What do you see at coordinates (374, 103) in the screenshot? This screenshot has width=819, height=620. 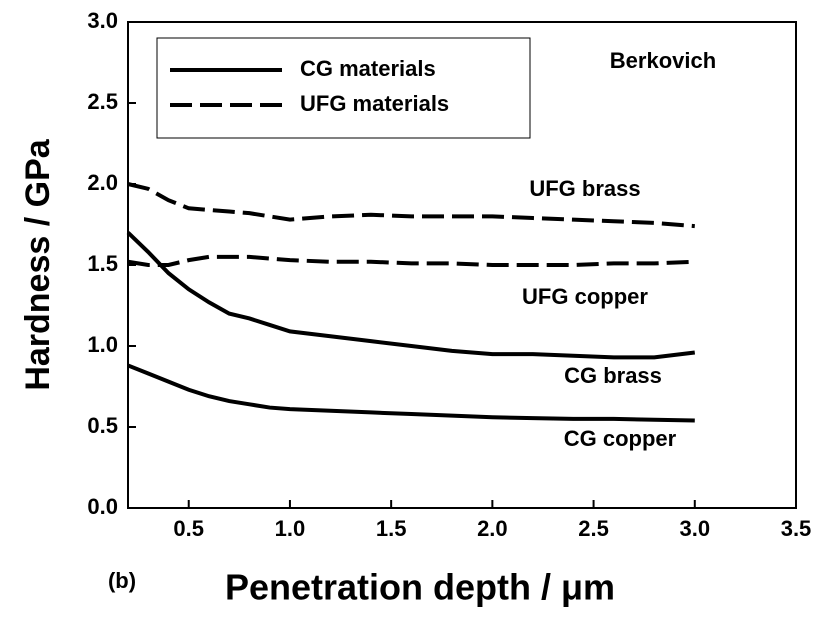 I see `legend-label: UFG materials` at bounding box center [374, 103].